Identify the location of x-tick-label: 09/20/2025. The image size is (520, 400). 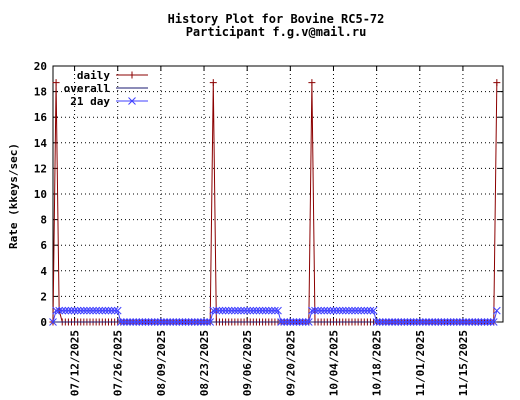
(290, 363).